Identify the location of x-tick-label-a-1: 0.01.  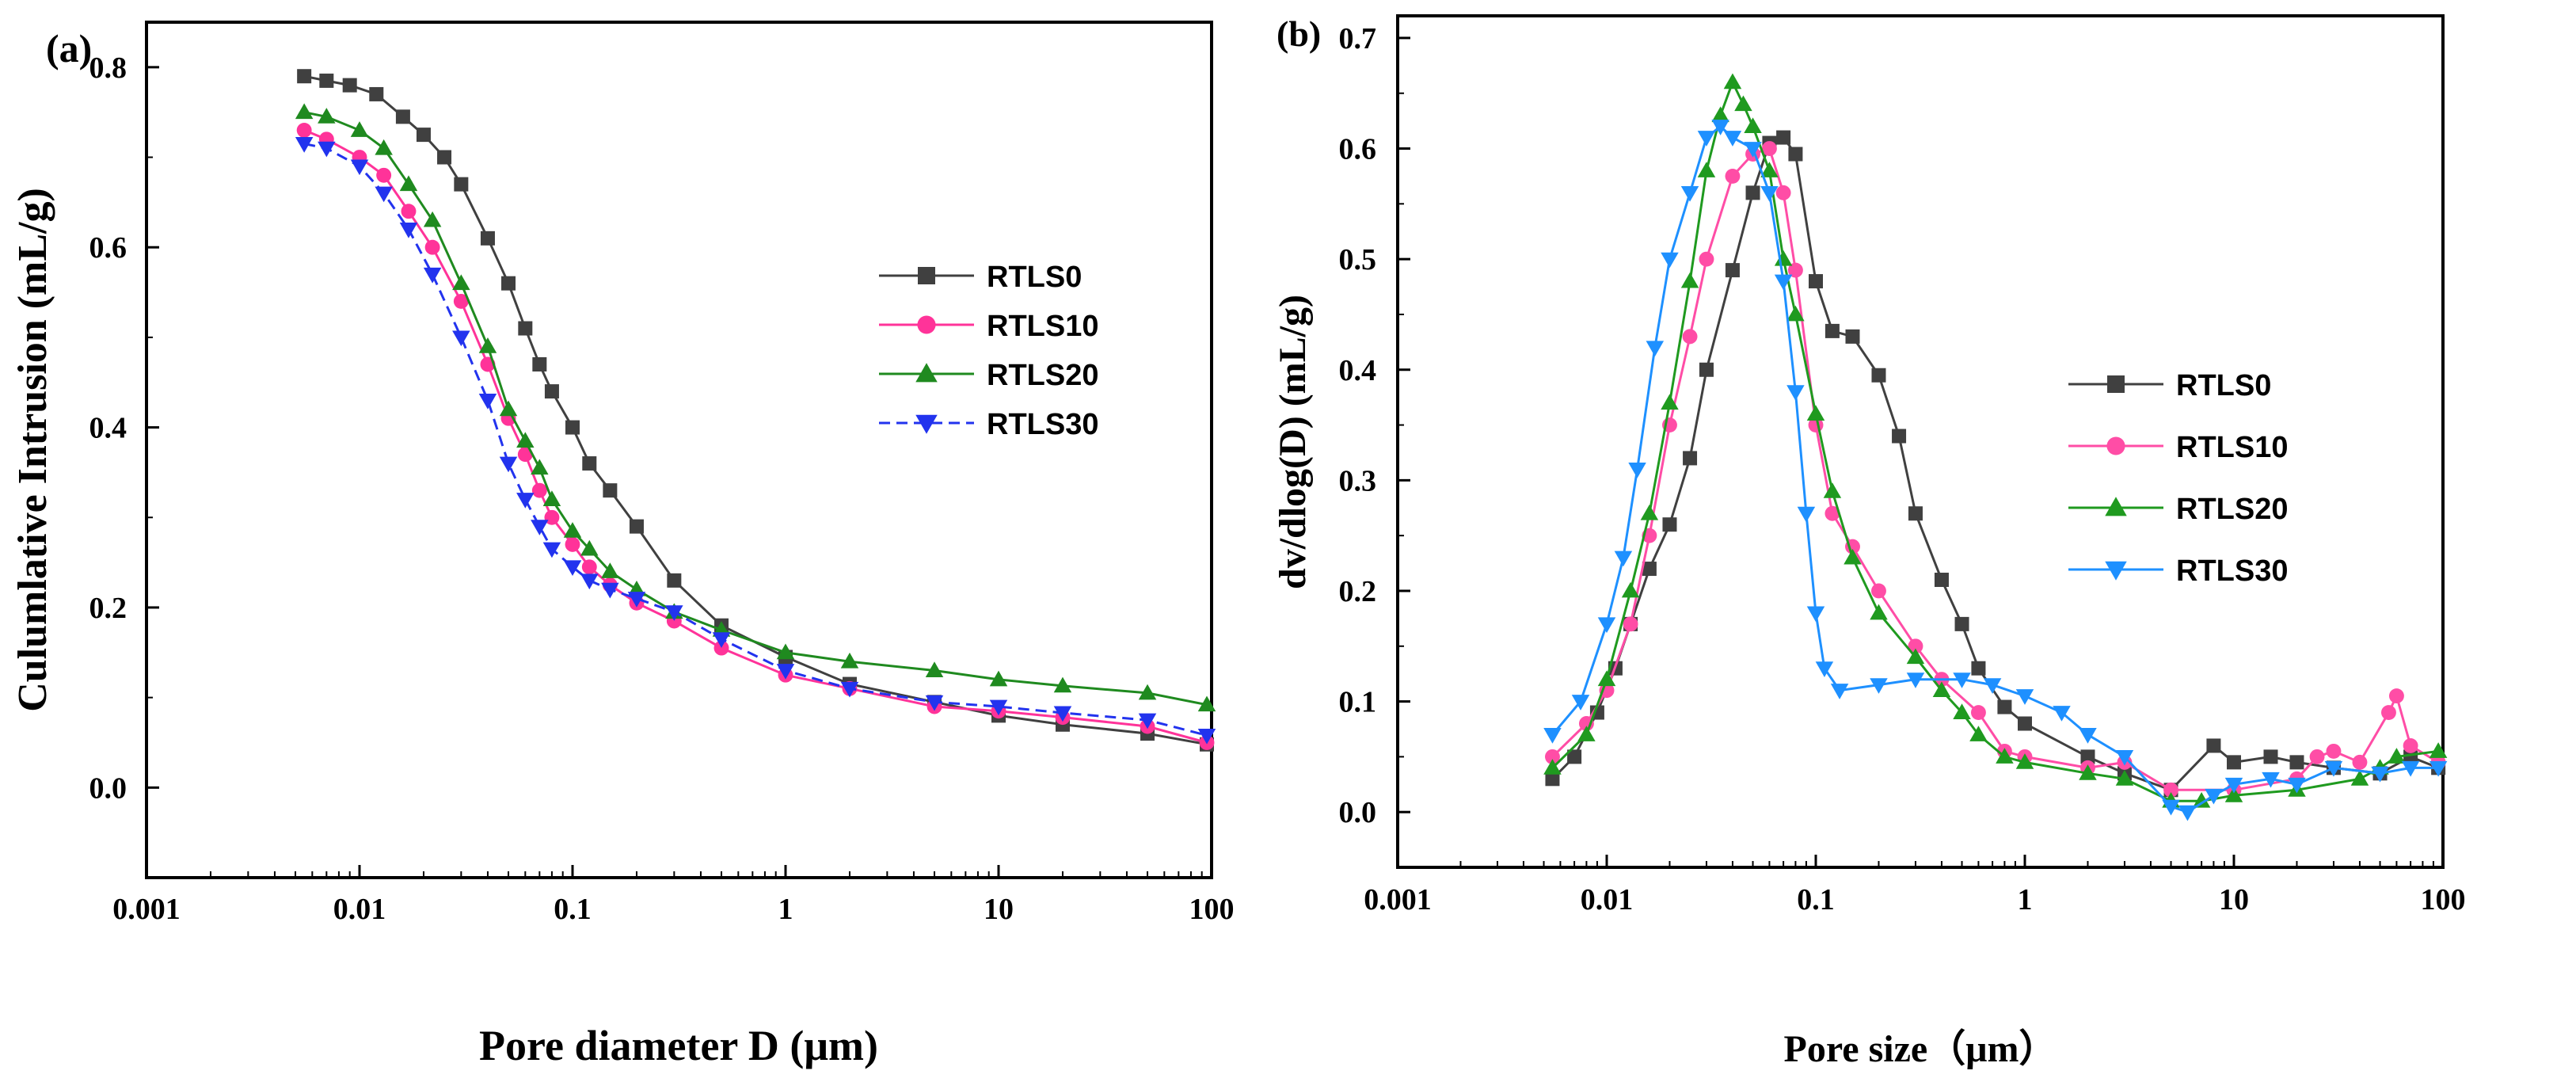
(359, 909).